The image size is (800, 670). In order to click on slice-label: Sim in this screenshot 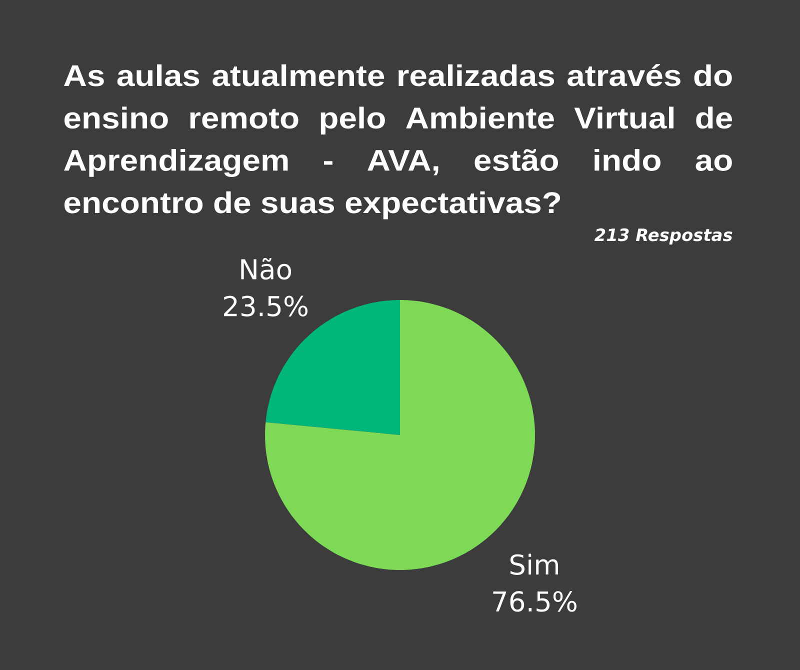, I will do `click(534, 564)`.